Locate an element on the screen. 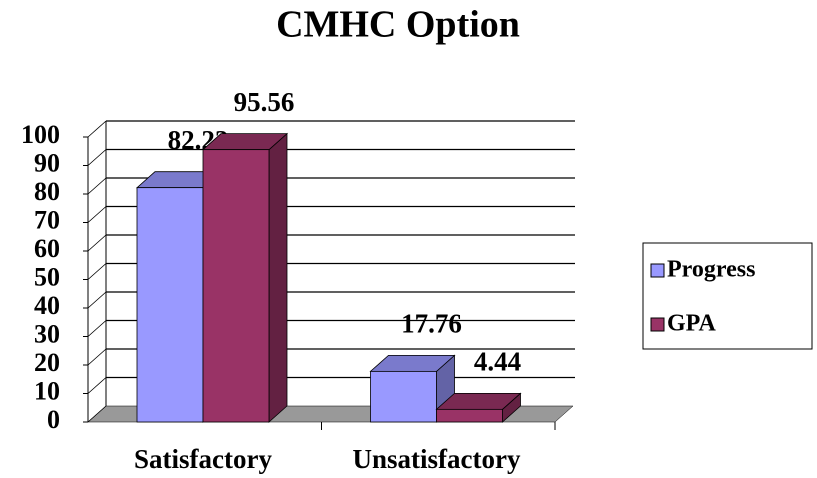 This screenshot has width=817, height=478. y-tick-label: 50 is located at coordinates (47, 276).